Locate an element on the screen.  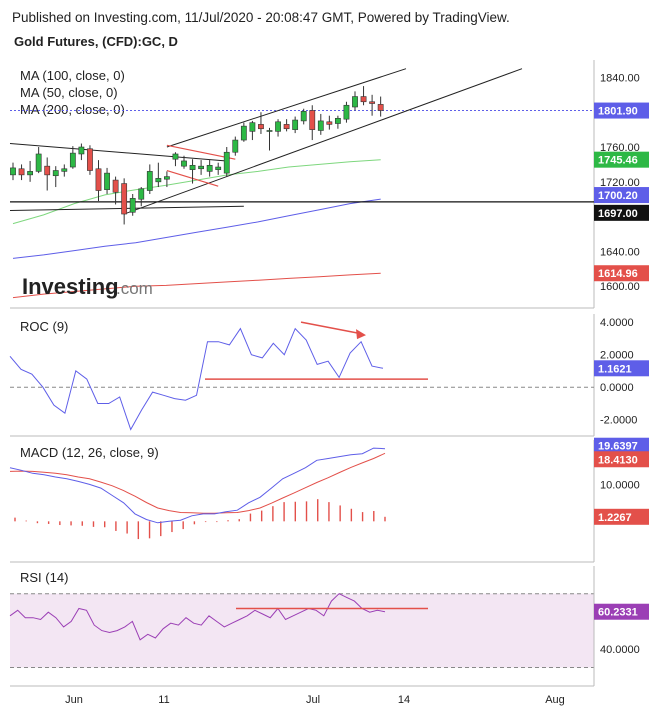
x-tick-3: 14 is located at coordinates (404, 700).